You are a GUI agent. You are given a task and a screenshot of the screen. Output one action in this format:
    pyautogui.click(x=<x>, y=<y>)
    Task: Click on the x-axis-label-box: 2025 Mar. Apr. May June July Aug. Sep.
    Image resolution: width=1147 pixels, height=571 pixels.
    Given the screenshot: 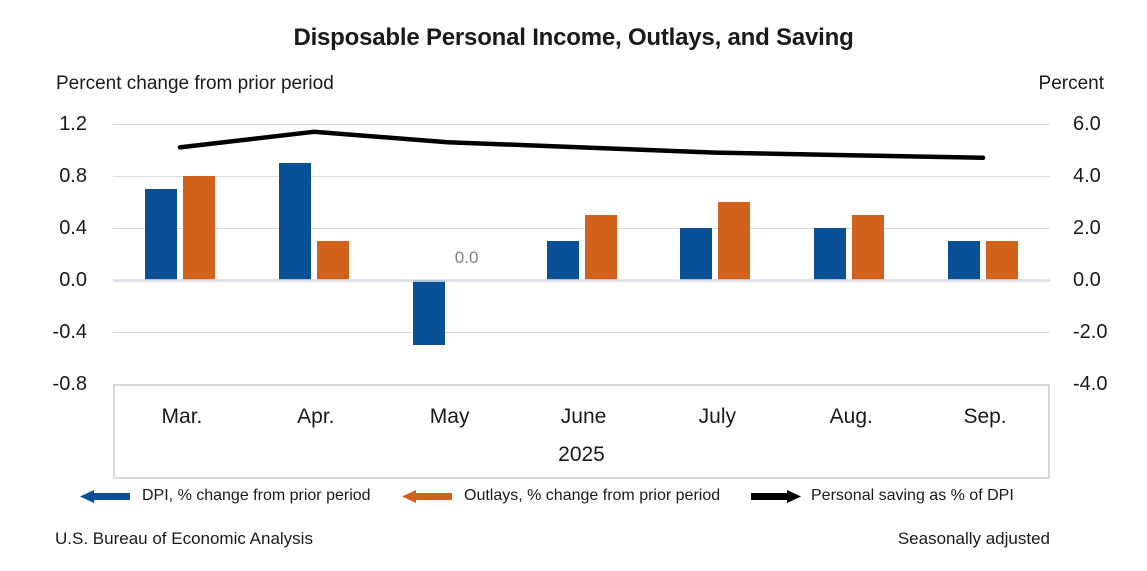 What is the action you would take?
    pyautogui.click(x=581, y=431)
    